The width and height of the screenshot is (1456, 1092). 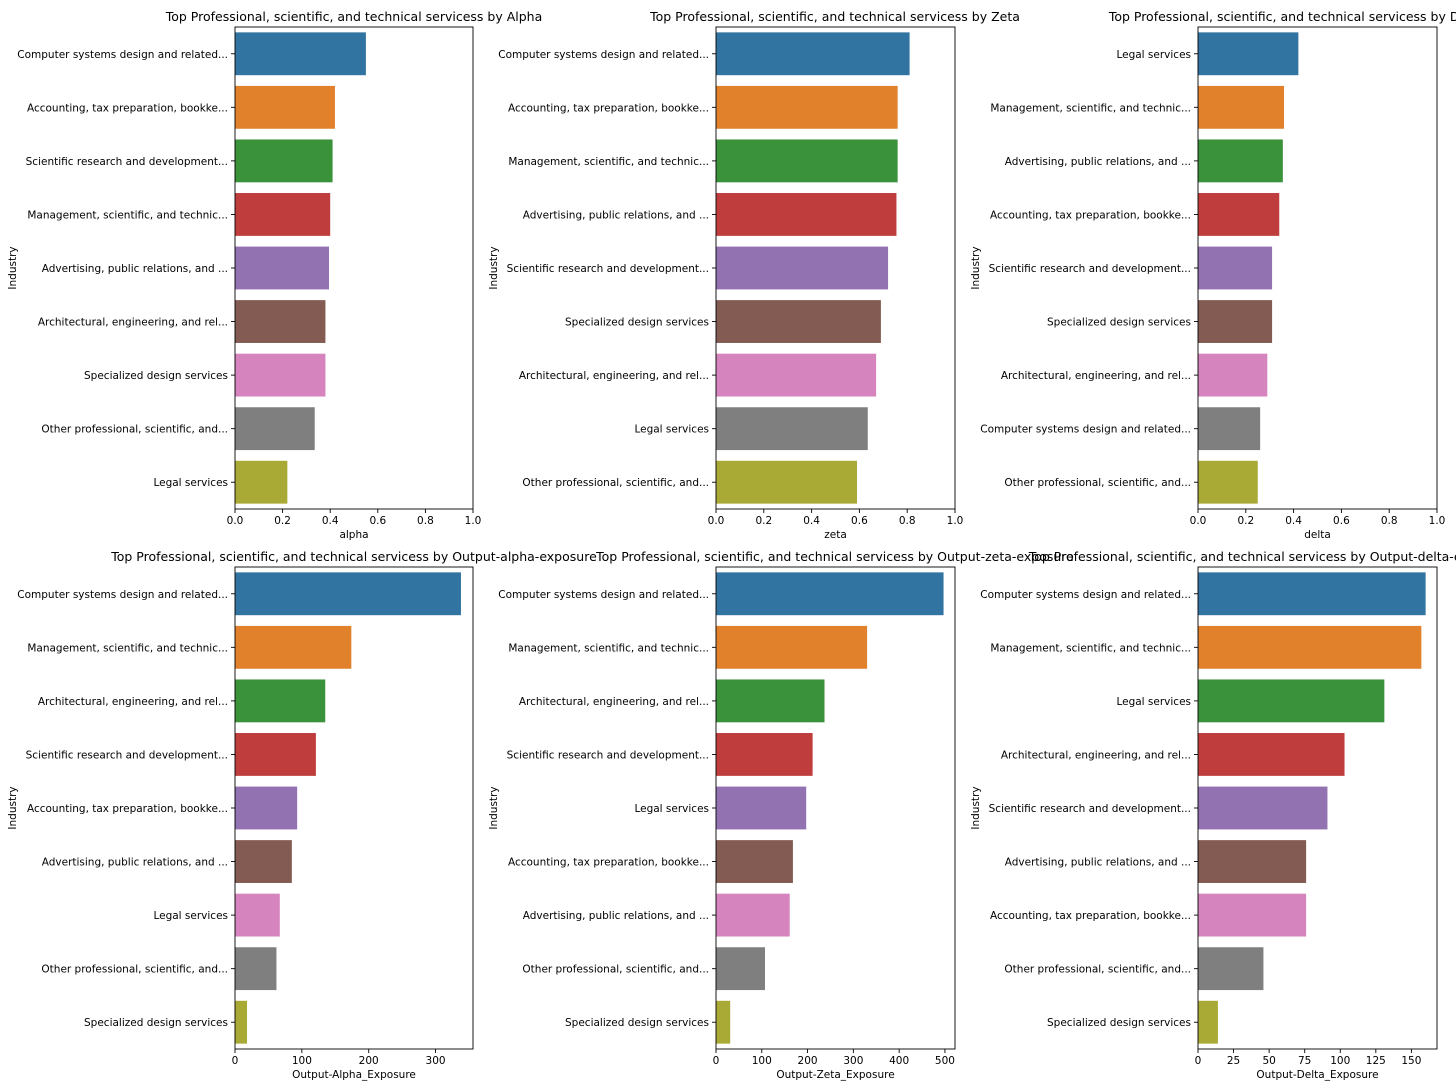 What do you see at coordinates (425, 521) in the screenshot?
I see `x-tick-label: 0.8` at bounding box center [425, 521].